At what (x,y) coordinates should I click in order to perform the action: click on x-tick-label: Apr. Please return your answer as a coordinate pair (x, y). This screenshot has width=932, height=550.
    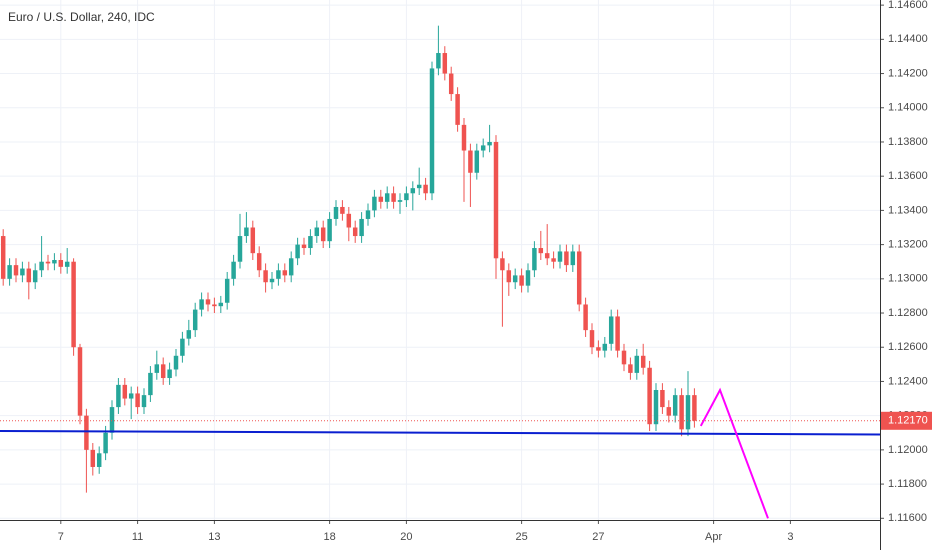
    Looking at the image, I should click on (713, 537).